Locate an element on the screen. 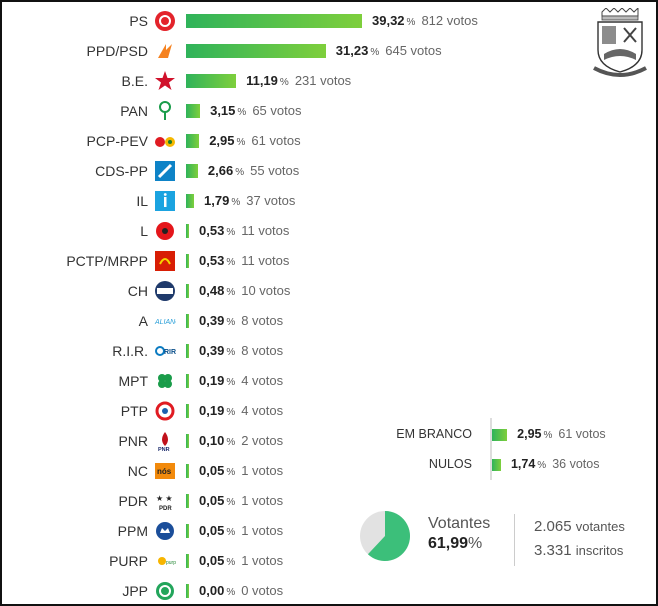 The image size is (658, 606). vote-value: 3,15% 65 votos is located at coordinates (255, 110).